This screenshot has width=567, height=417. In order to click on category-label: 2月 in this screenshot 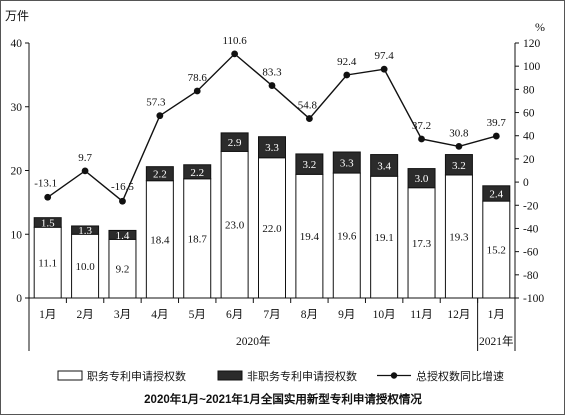, I will do `click(84, 315)`.